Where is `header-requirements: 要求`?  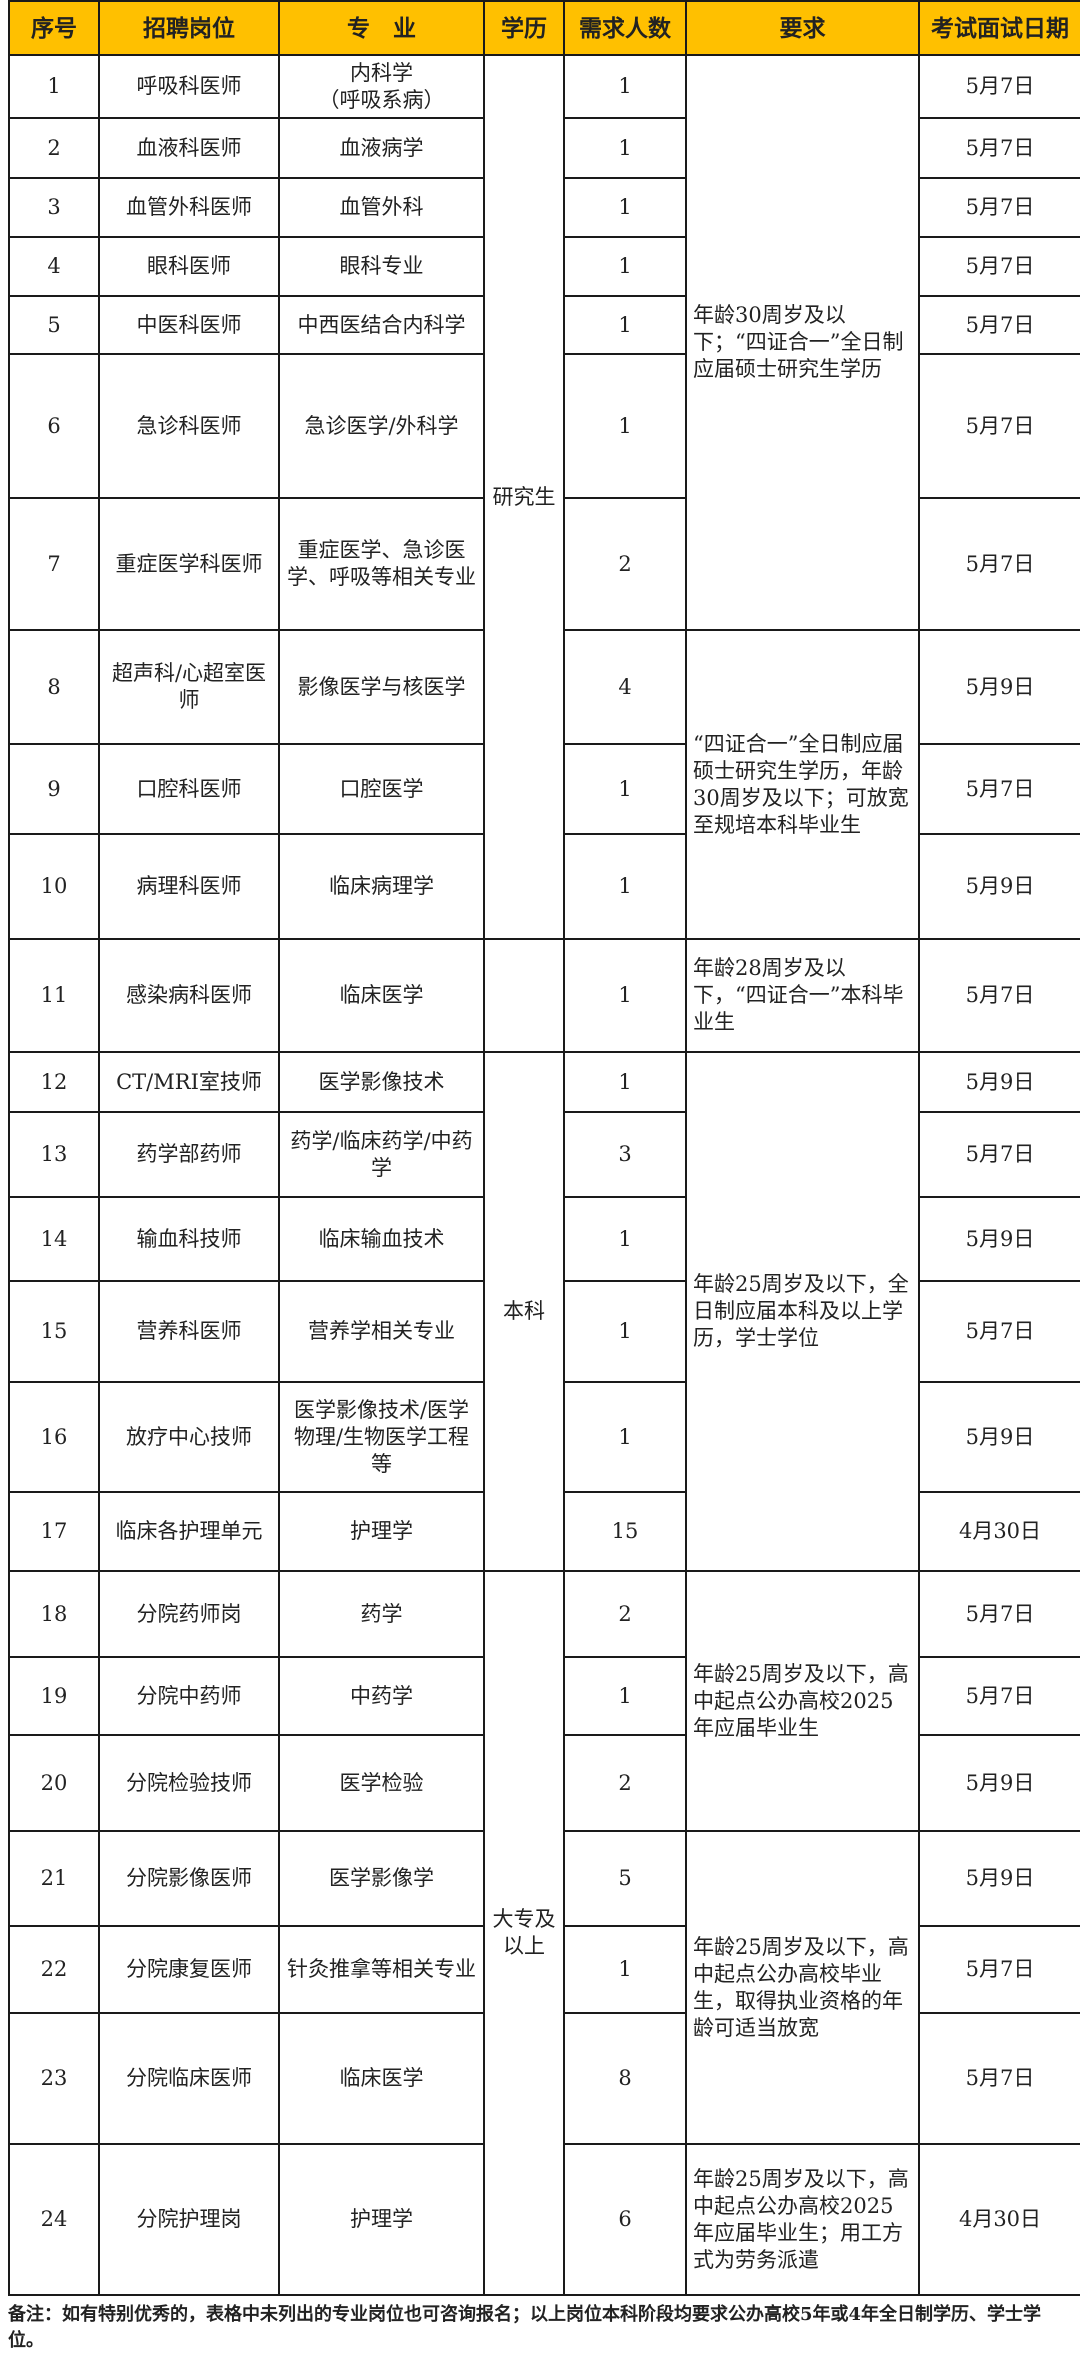
header-requirements: 要求 is located at coordinates (802, 28).